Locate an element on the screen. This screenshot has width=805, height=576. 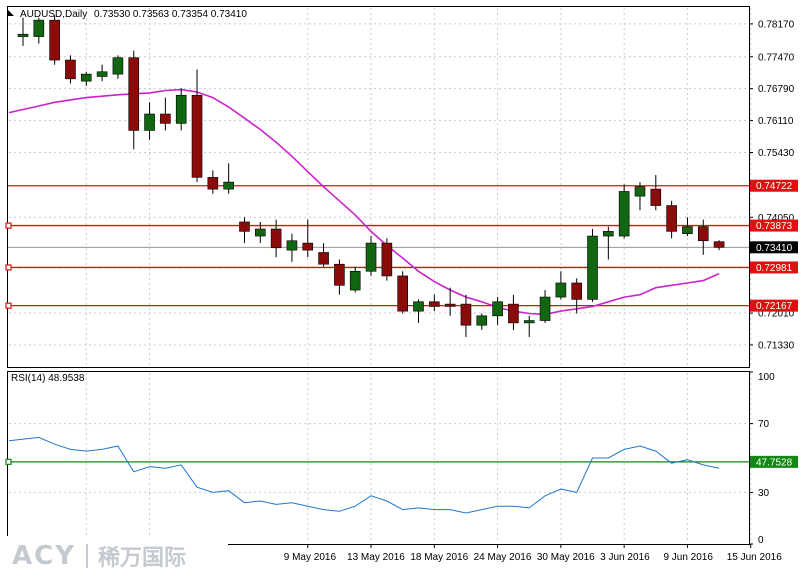
price-tick-label: 0.76790 is located at coordinates (776, 89).